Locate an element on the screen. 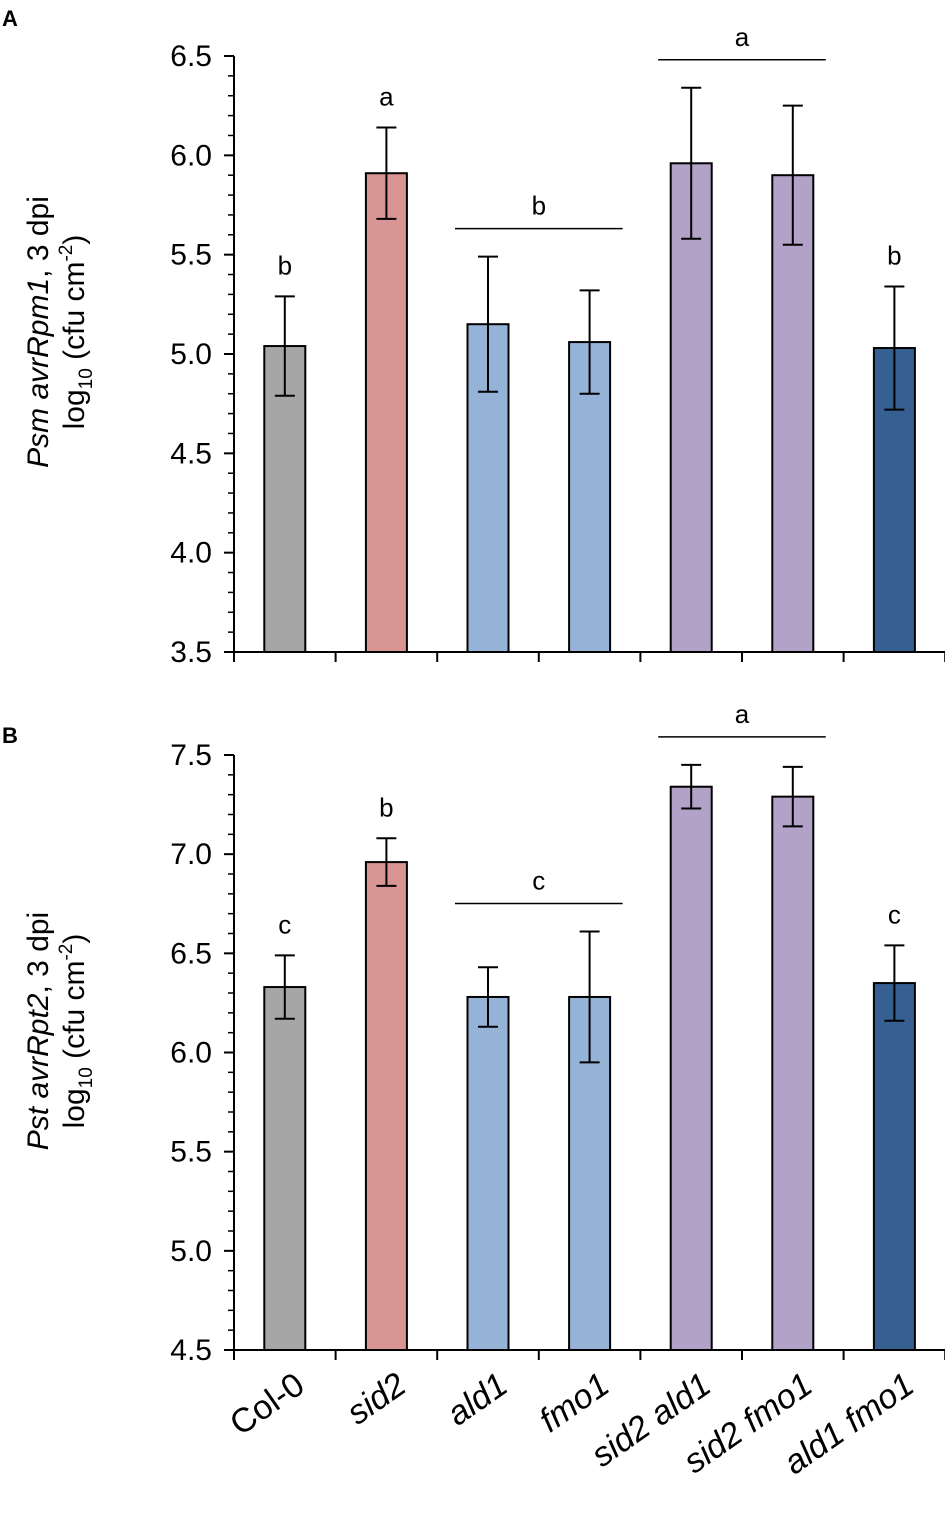 The height and width of the screenshot is (1521, 945). units-b-post: ) is located at coordinates (74, 939).